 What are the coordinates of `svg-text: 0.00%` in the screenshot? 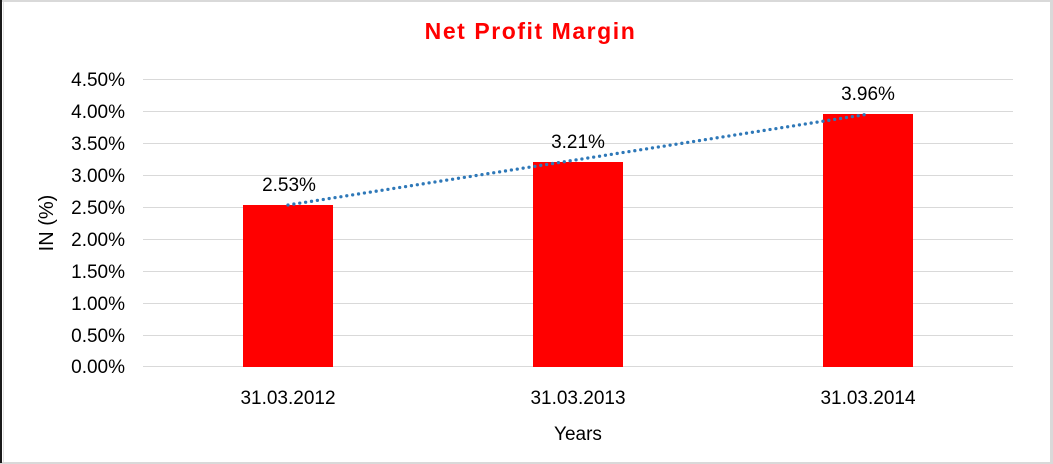 It's located at (98, 367).